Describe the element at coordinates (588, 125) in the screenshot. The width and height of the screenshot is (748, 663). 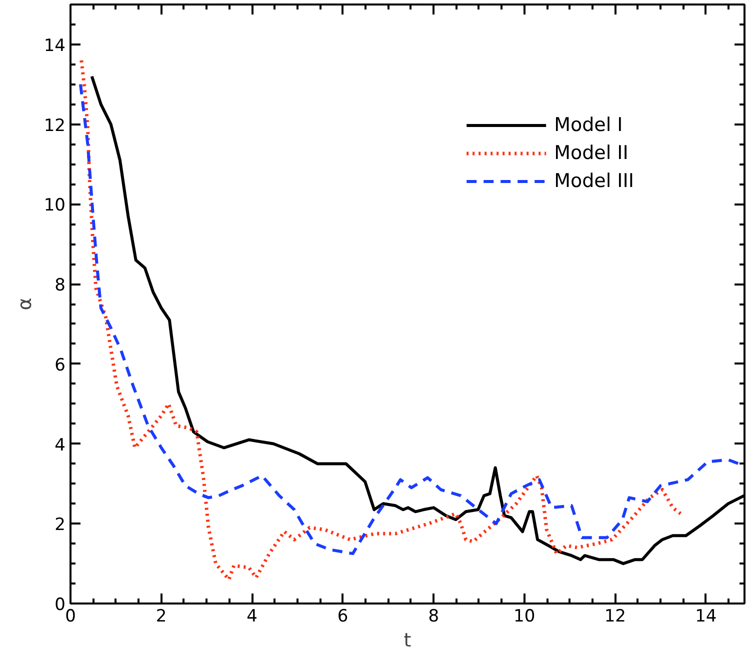
I see `legend-label: Model I` at that location.